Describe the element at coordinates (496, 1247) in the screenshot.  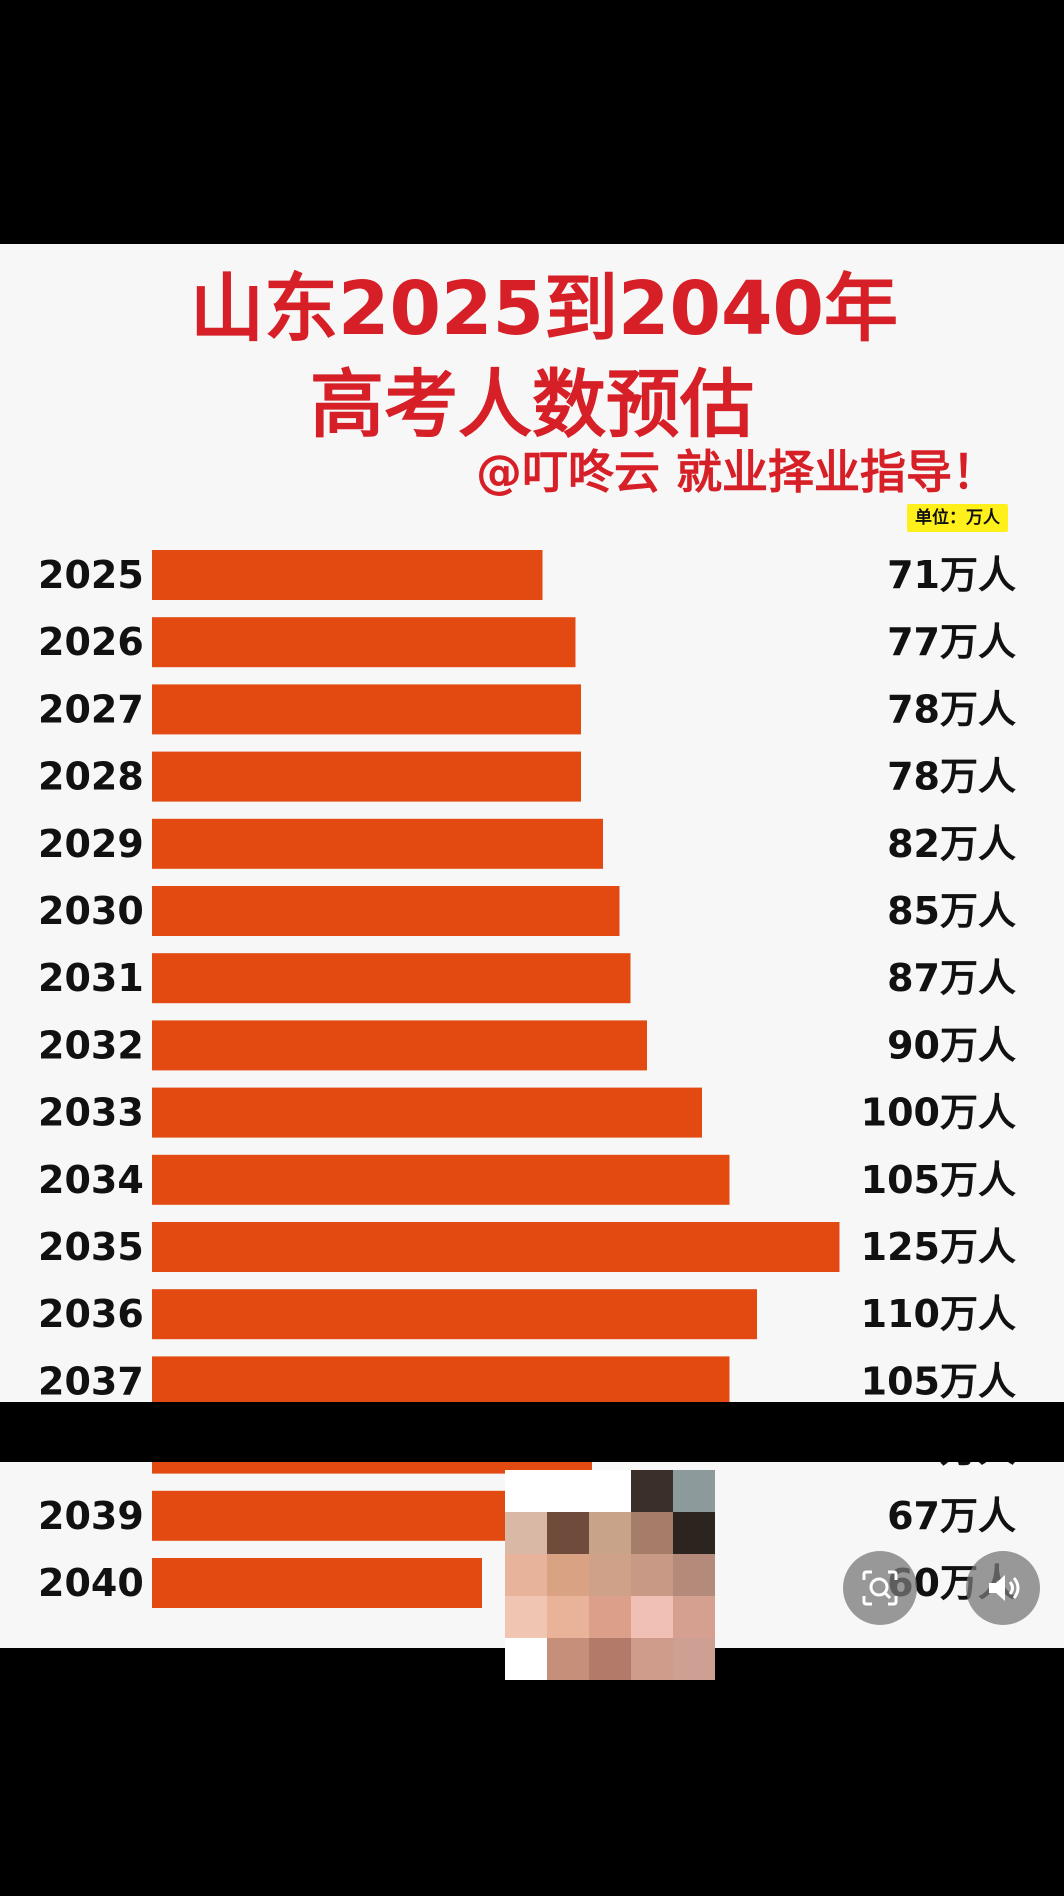
I see `bar-2035` at that location.